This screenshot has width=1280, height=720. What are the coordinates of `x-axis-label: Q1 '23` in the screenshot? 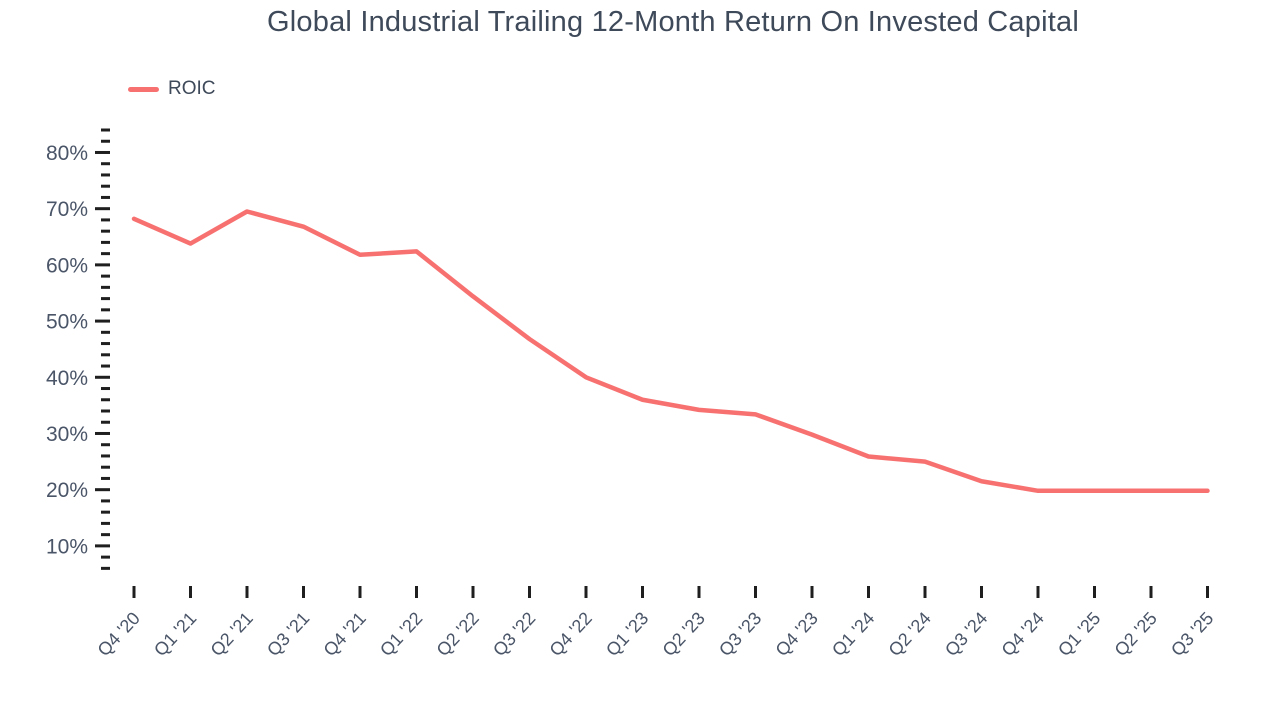 It's located at (627, 634).